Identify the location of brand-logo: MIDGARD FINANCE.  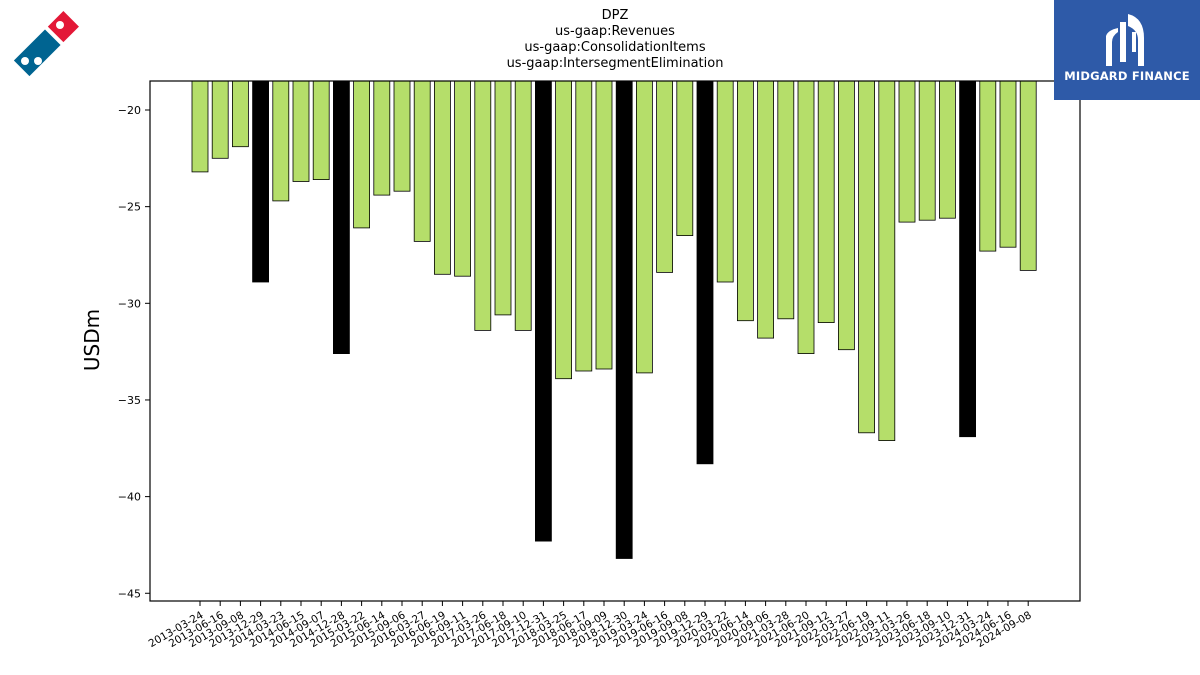
(1127, 50).